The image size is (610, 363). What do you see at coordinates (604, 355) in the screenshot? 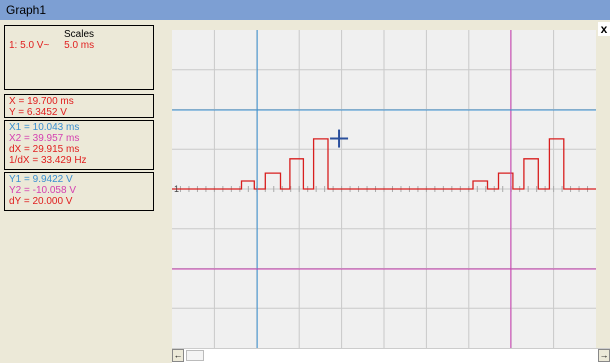
I see `scroll-right-arrow-icon: →` at bounding box center [604, 355].